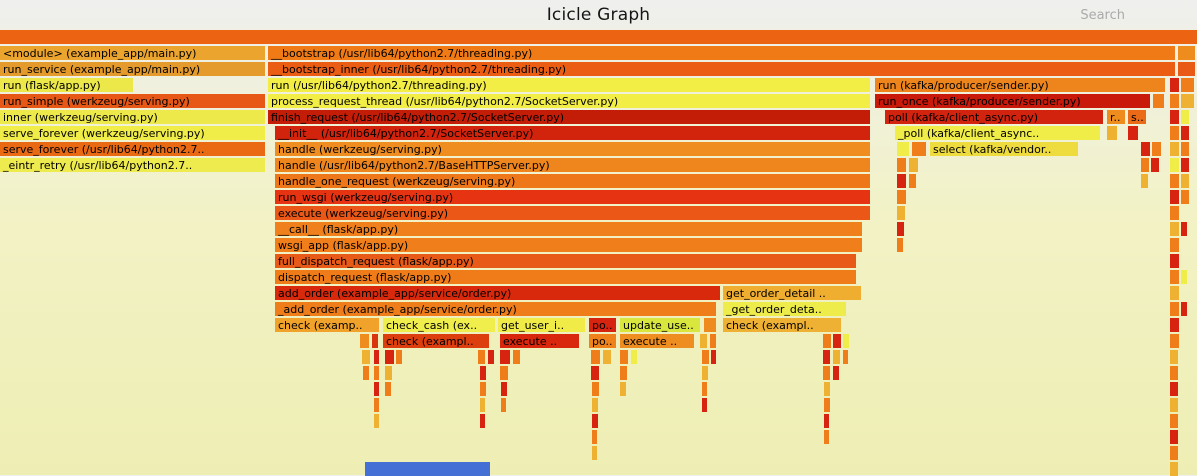  I want to click on frame-bar: run (flask/app.py), so click(66, 85).